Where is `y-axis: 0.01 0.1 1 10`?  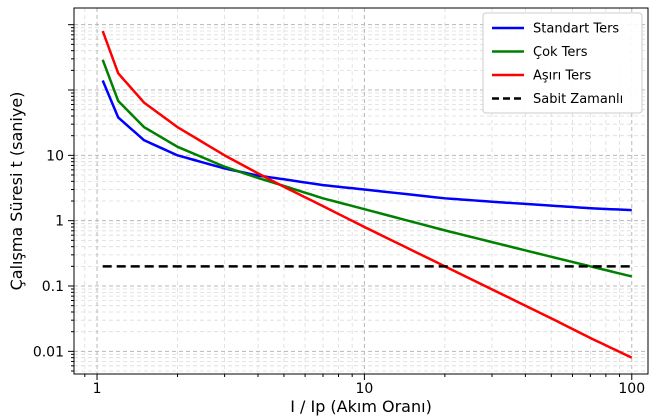
y-axis: 0.01 0.1 1 10 is located at coordinates (53, 198).